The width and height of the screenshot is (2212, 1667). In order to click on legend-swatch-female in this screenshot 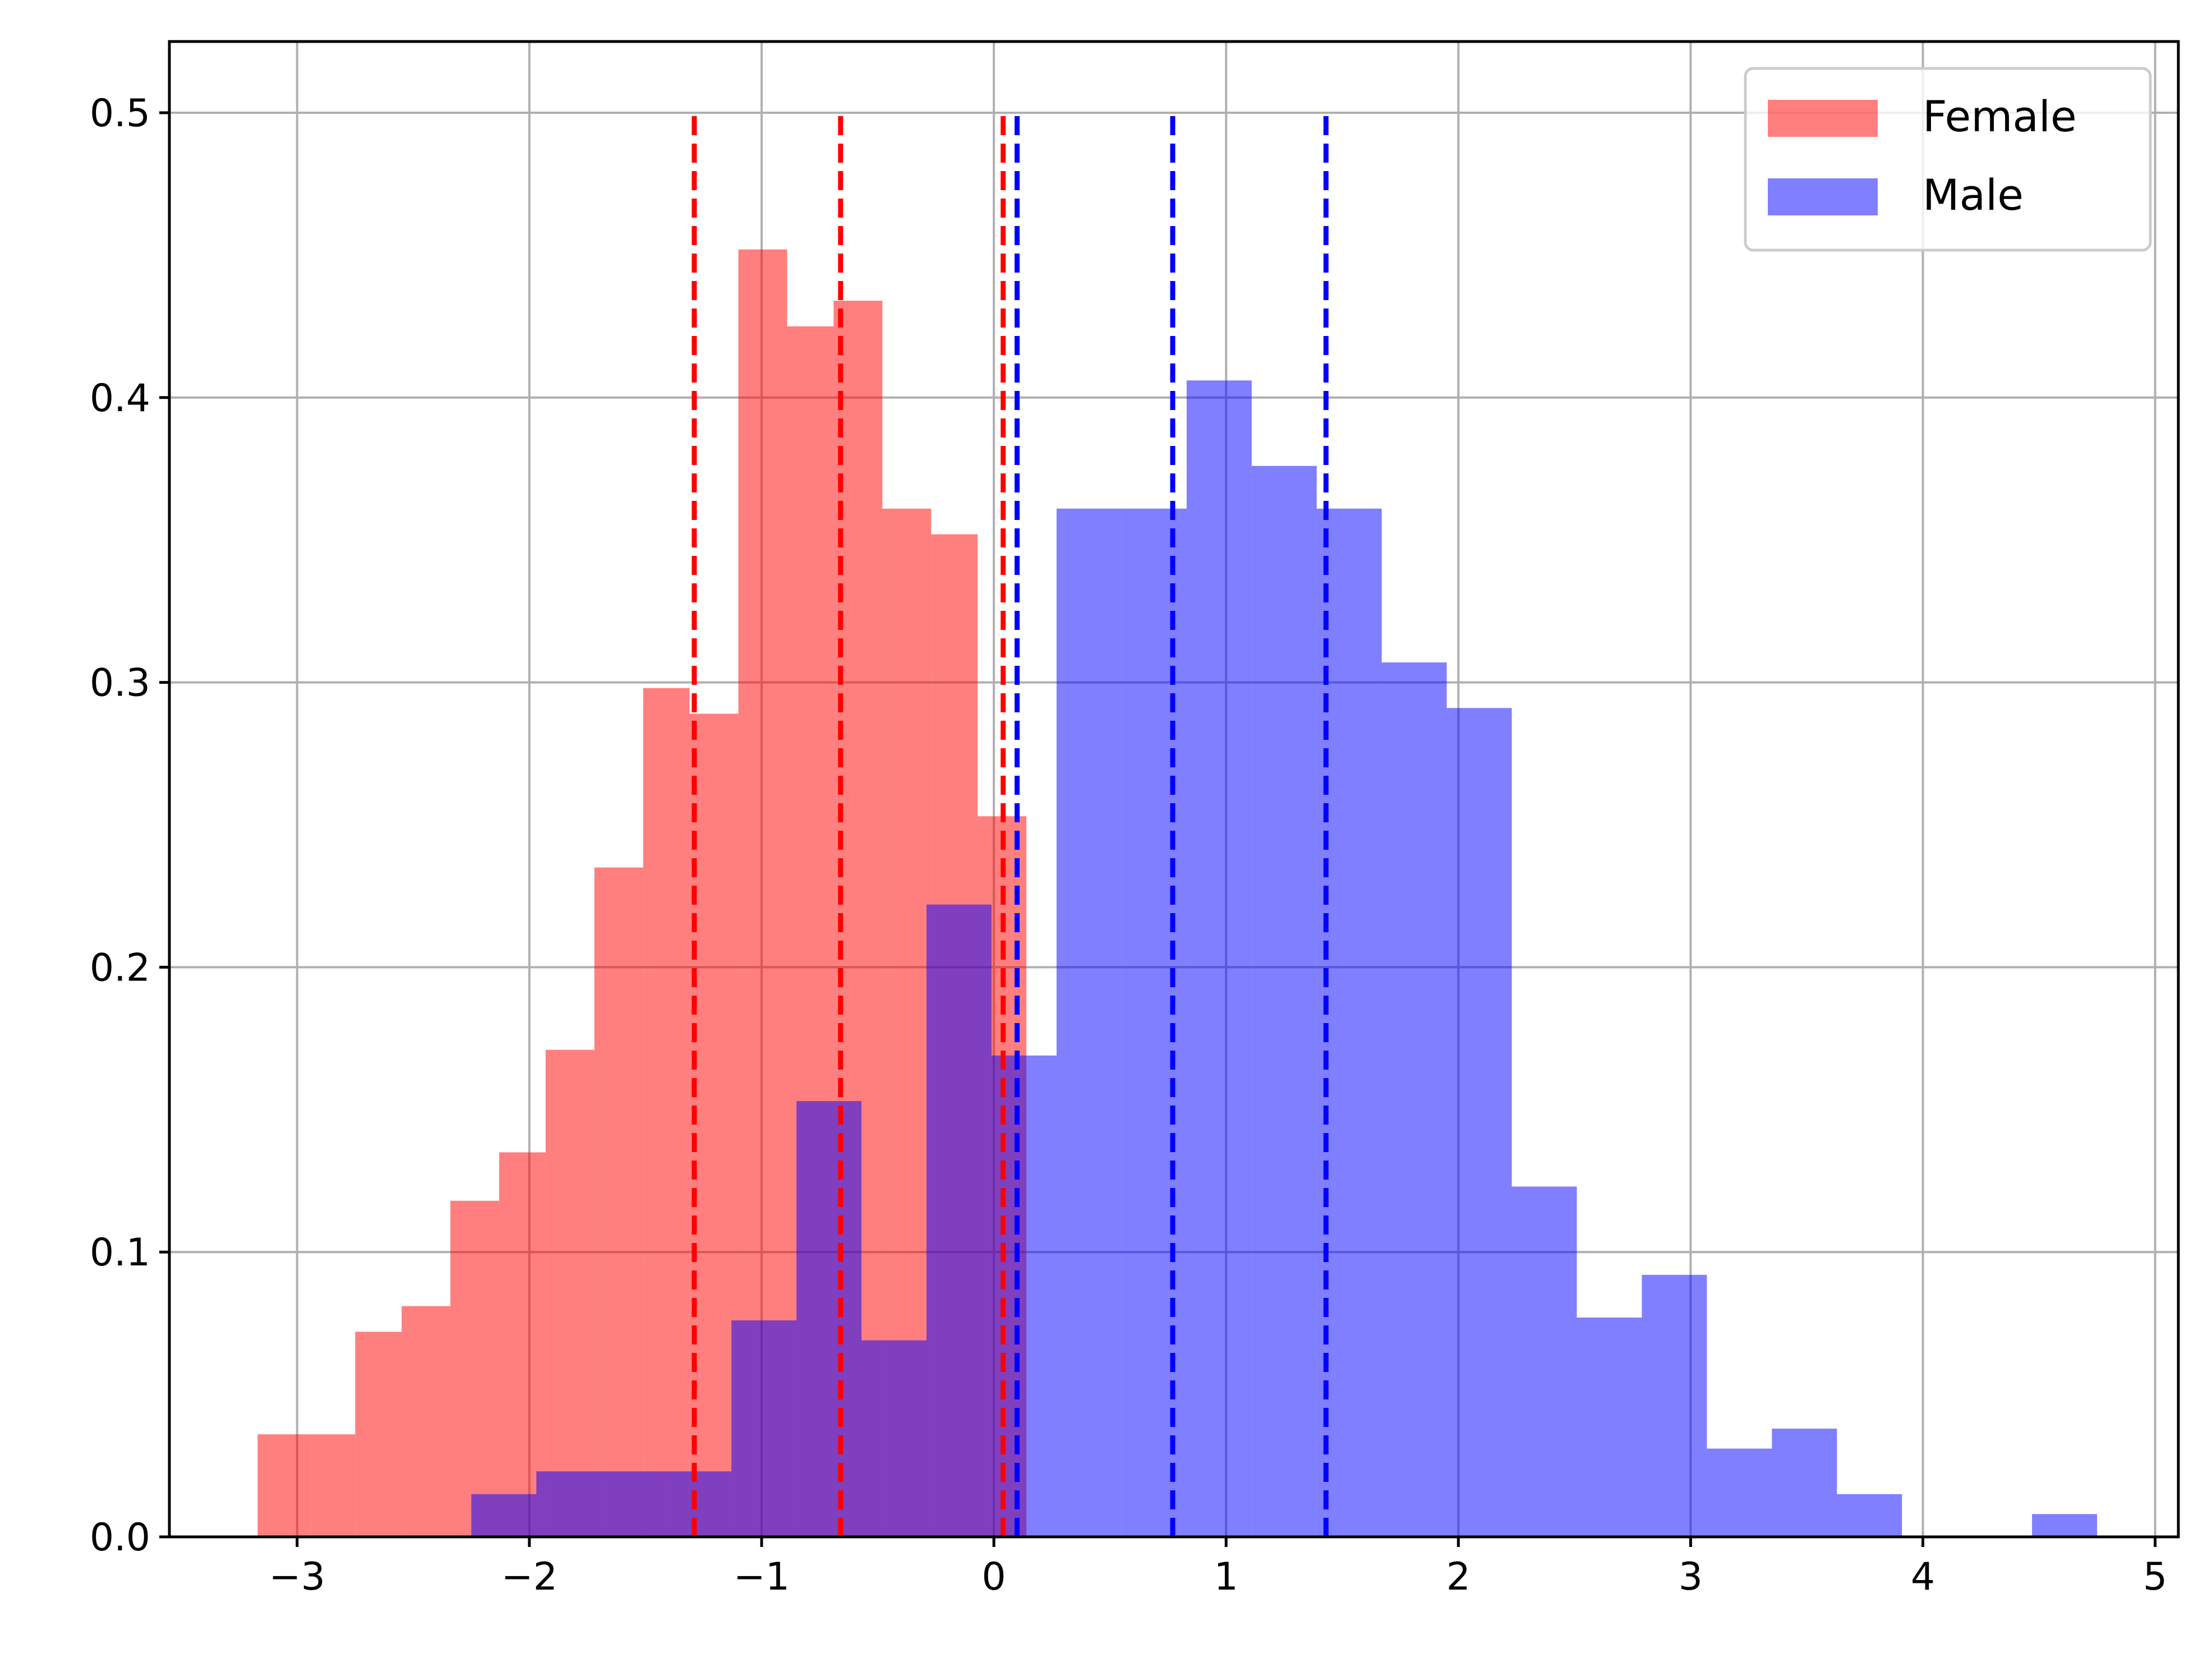, I will do `click(1823, 118)`.